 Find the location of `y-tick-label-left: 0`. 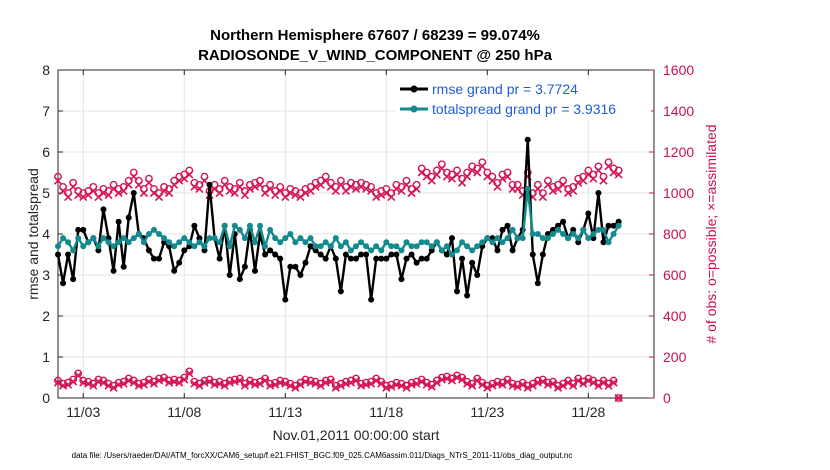

y-tick-label-left: 0 is located at coordinates (46, 398).